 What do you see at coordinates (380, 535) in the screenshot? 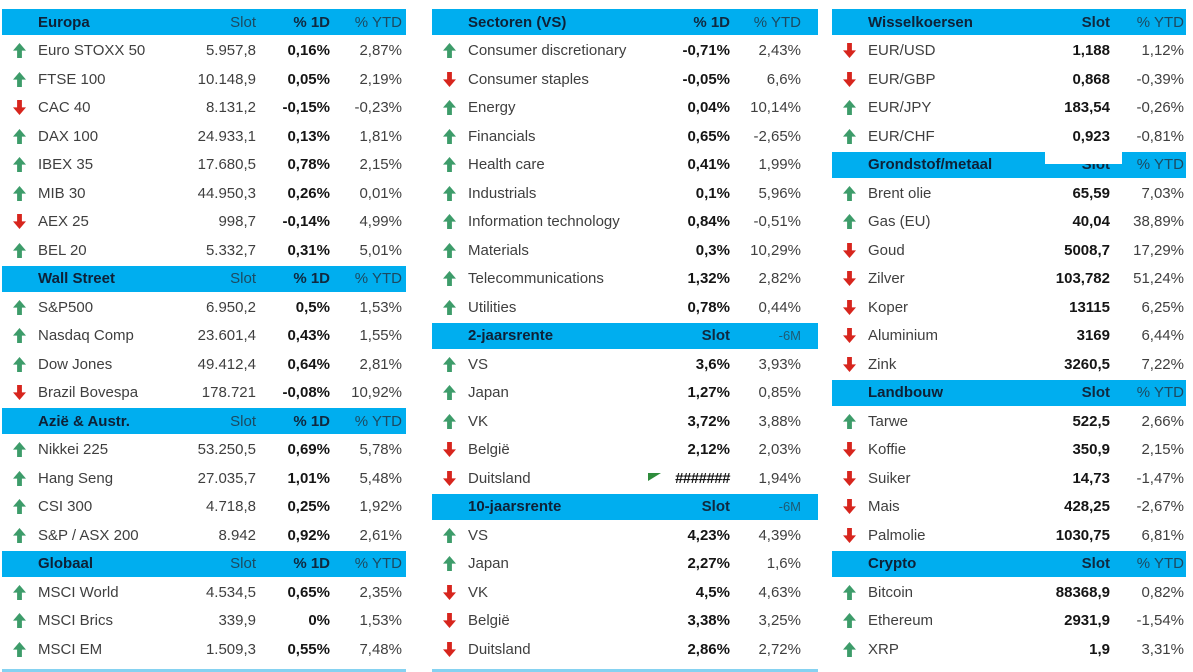
I see `value-cell: 2,61%` at bounding box center [380, 535].